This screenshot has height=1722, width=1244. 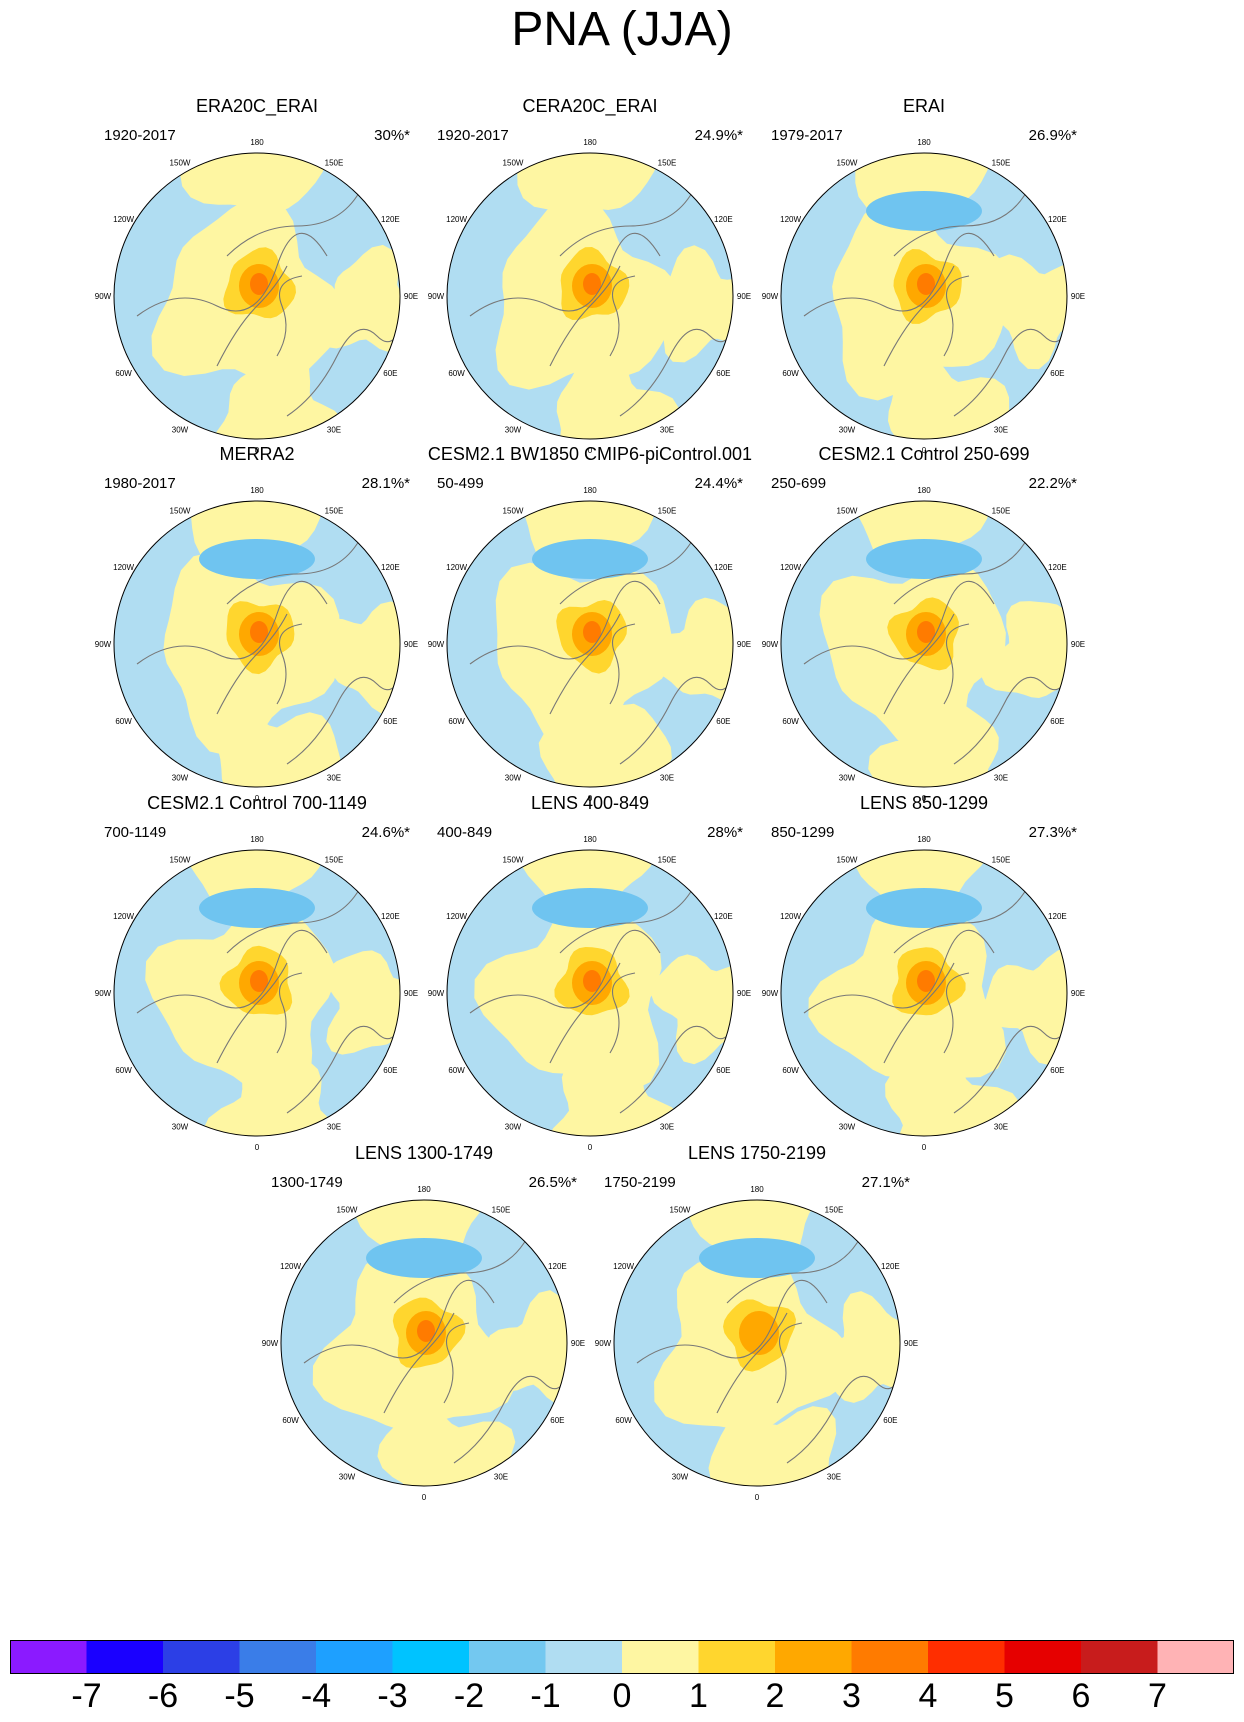 I want to click on panel-variance: 24.4%*, so click(x=718, y=483).